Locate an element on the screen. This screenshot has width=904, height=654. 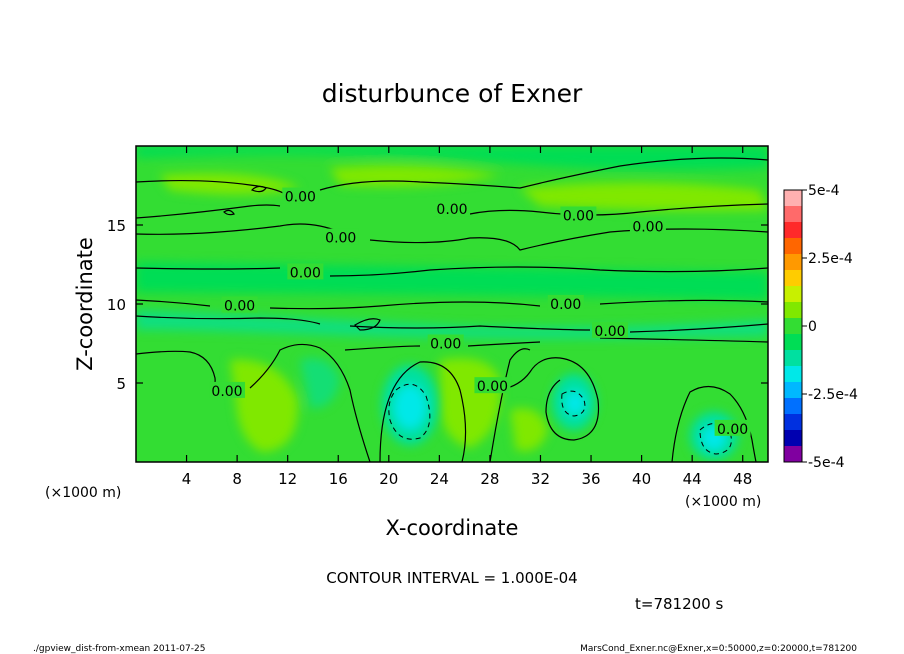
x-tick-label: 12 is located at coordinates (287, 479).